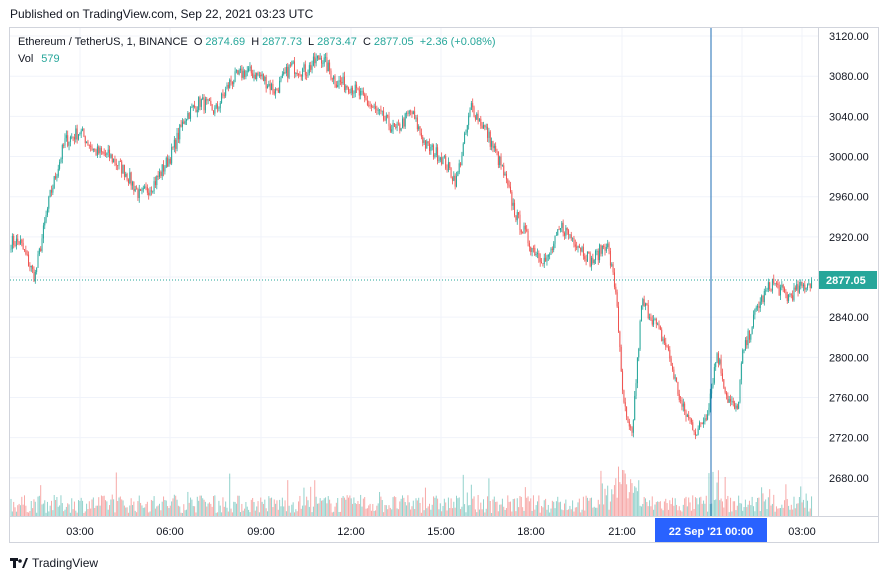 Image resolution: width=892 pixels, height=581 pixels. I want to click on brand-name: TradingView, so click(65, 563).